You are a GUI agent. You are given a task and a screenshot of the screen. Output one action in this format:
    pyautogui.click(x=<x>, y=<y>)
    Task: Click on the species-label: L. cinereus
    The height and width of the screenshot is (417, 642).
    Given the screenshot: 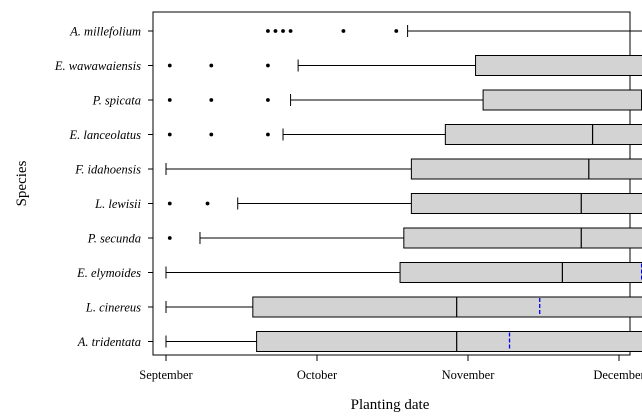 What is the action you would take?
    pyautogui.click(x=113, y=308)
    